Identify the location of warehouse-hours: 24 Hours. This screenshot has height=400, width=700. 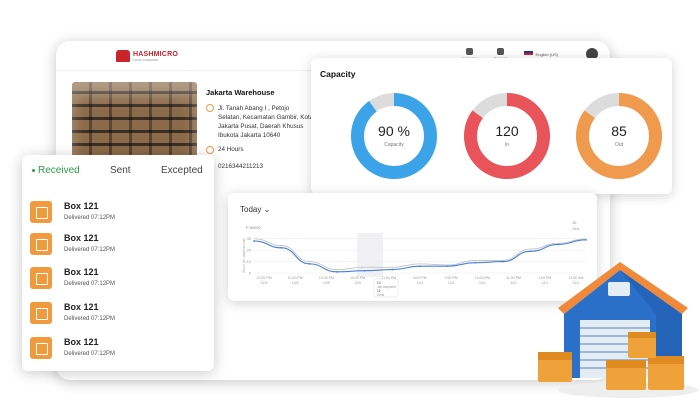
(225, 150).